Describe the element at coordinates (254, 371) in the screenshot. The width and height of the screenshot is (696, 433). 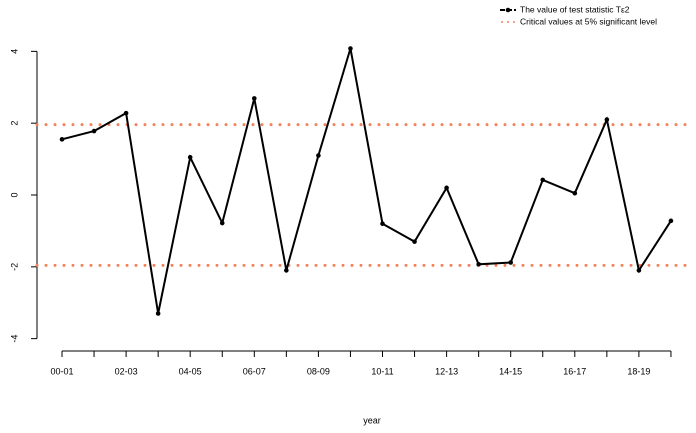
I see `x-tick-label: 06-07` at that location.